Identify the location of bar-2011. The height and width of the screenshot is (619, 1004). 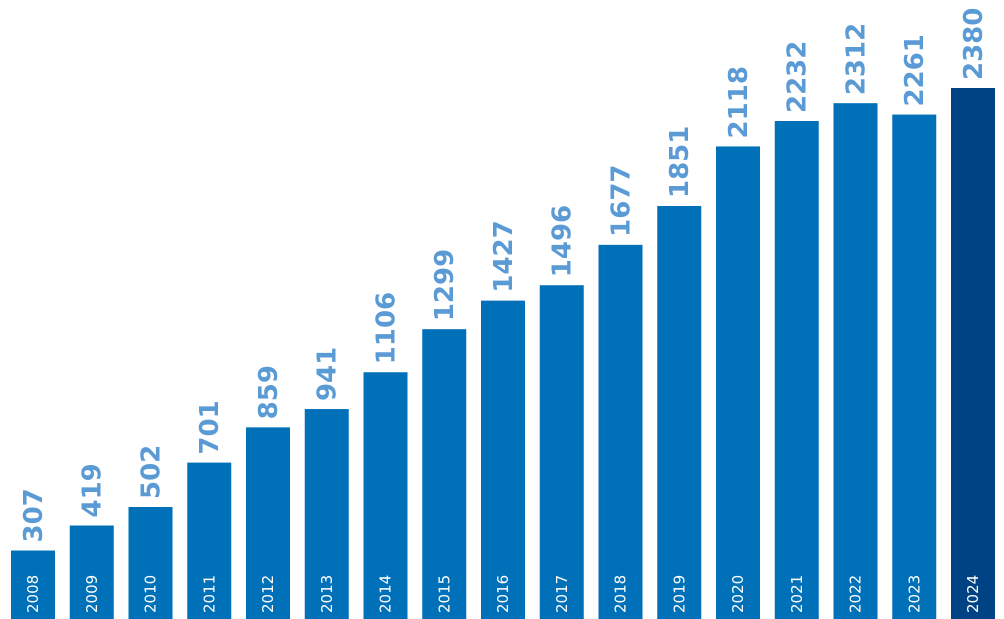
(209, 540).